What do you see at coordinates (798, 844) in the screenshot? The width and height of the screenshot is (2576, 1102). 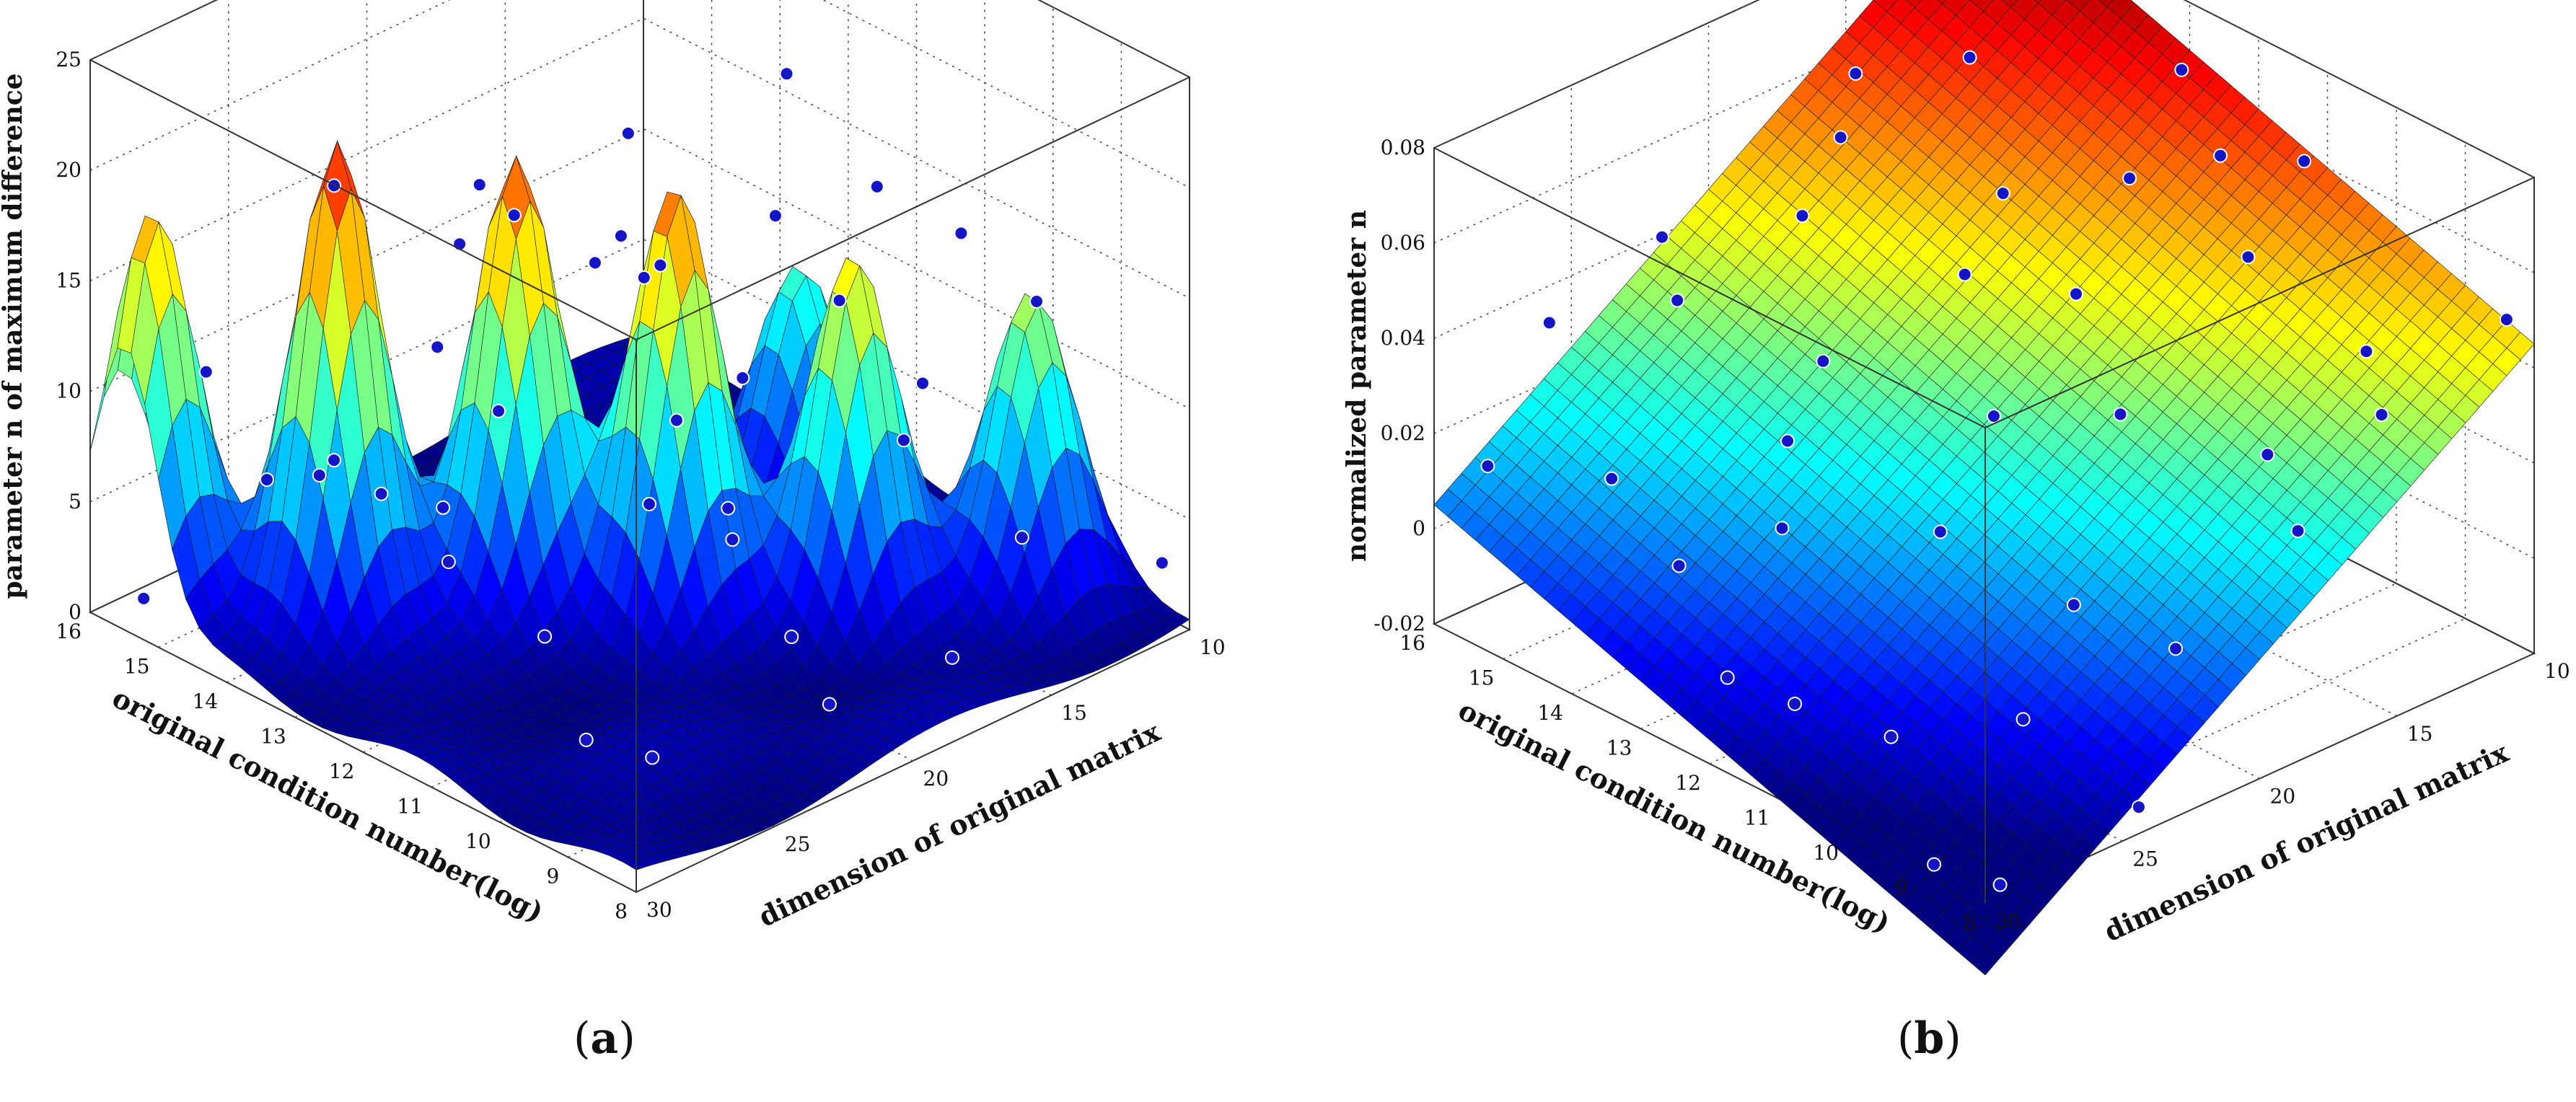 I see `y-tick-label: 25` at bounding box center [798, 844].